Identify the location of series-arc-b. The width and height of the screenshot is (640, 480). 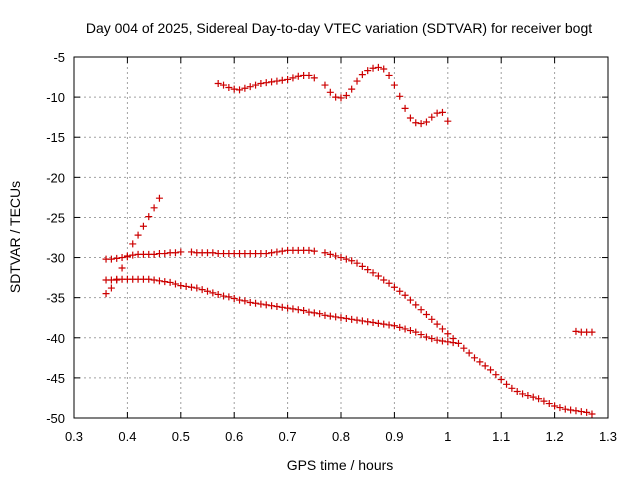
(279, 311).